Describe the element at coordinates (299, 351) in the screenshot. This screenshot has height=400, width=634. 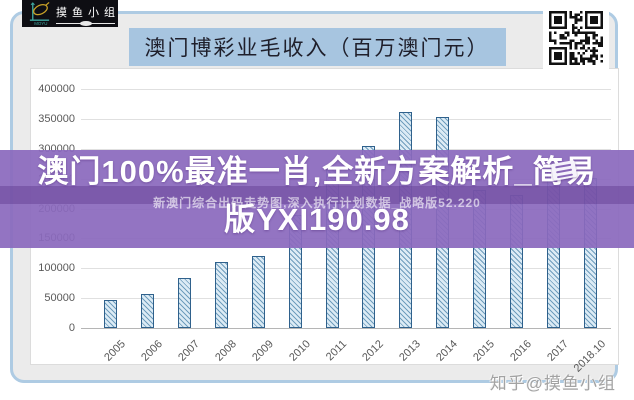
I see `x-tick-label: 2010` at that location.